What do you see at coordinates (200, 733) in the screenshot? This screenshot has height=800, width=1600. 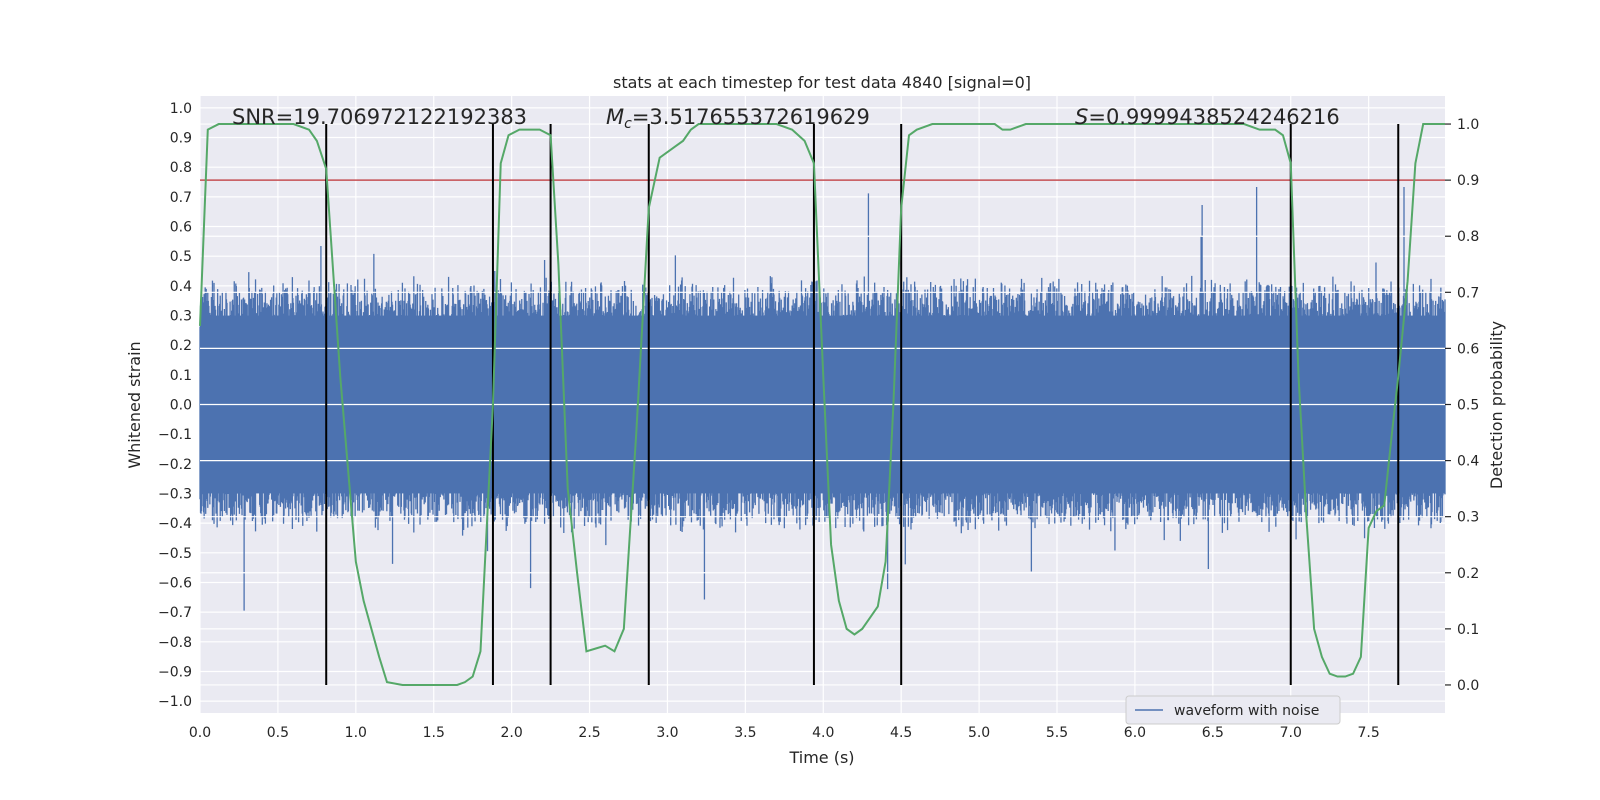 I see `x-tick-label: 0.0` at bounding box center [200, 733].